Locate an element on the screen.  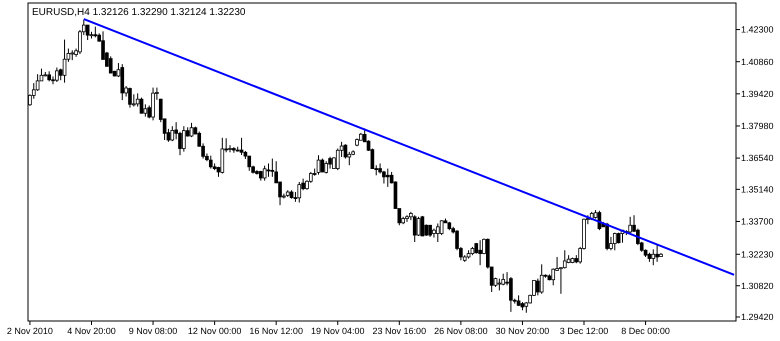
x-tick-label: 23 Nov 16:00 is located at coordinates (399, 331).